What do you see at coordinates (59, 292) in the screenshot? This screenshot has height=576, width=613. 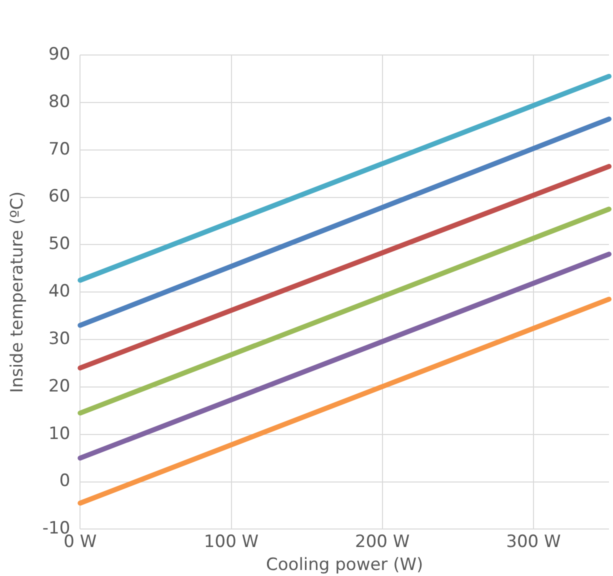 I see `y-tick-label: 40` at bounding box center [59, 292].